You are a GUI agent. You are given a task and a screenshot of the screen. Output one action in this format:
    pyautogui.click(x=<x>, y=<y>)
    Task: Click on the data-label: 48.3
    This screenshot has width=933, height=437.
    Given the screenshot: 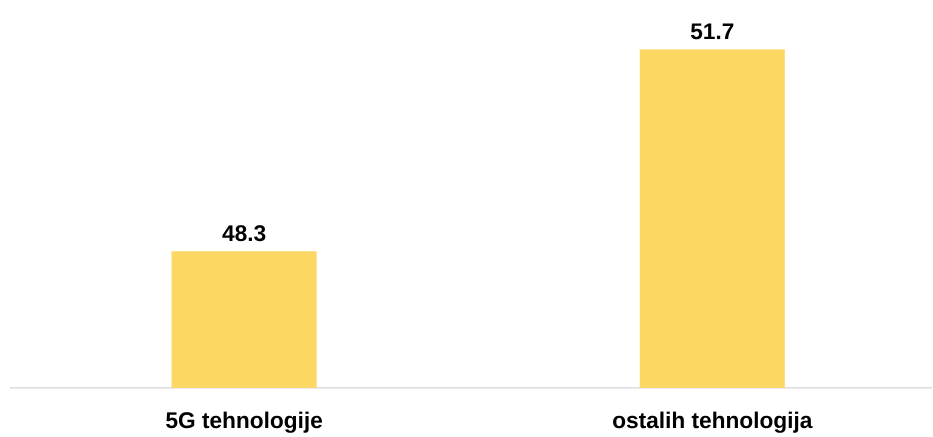 What is the action you would take?
    pyautogui.click(x=244, y=233)
    